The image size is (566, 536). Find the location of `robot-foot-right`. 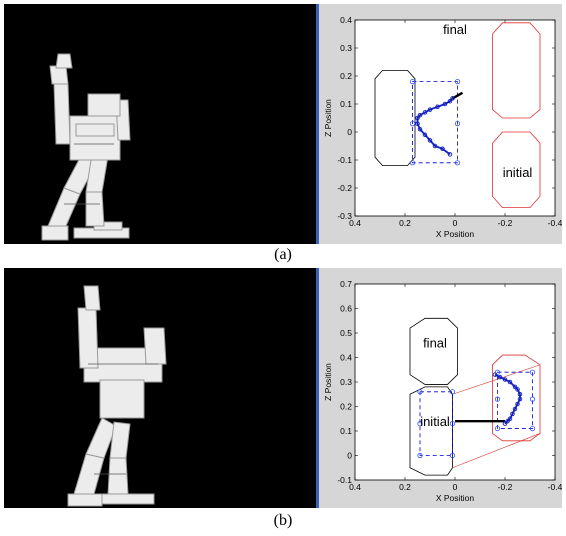

robot-foot-right is located at coordinates (128, 499).